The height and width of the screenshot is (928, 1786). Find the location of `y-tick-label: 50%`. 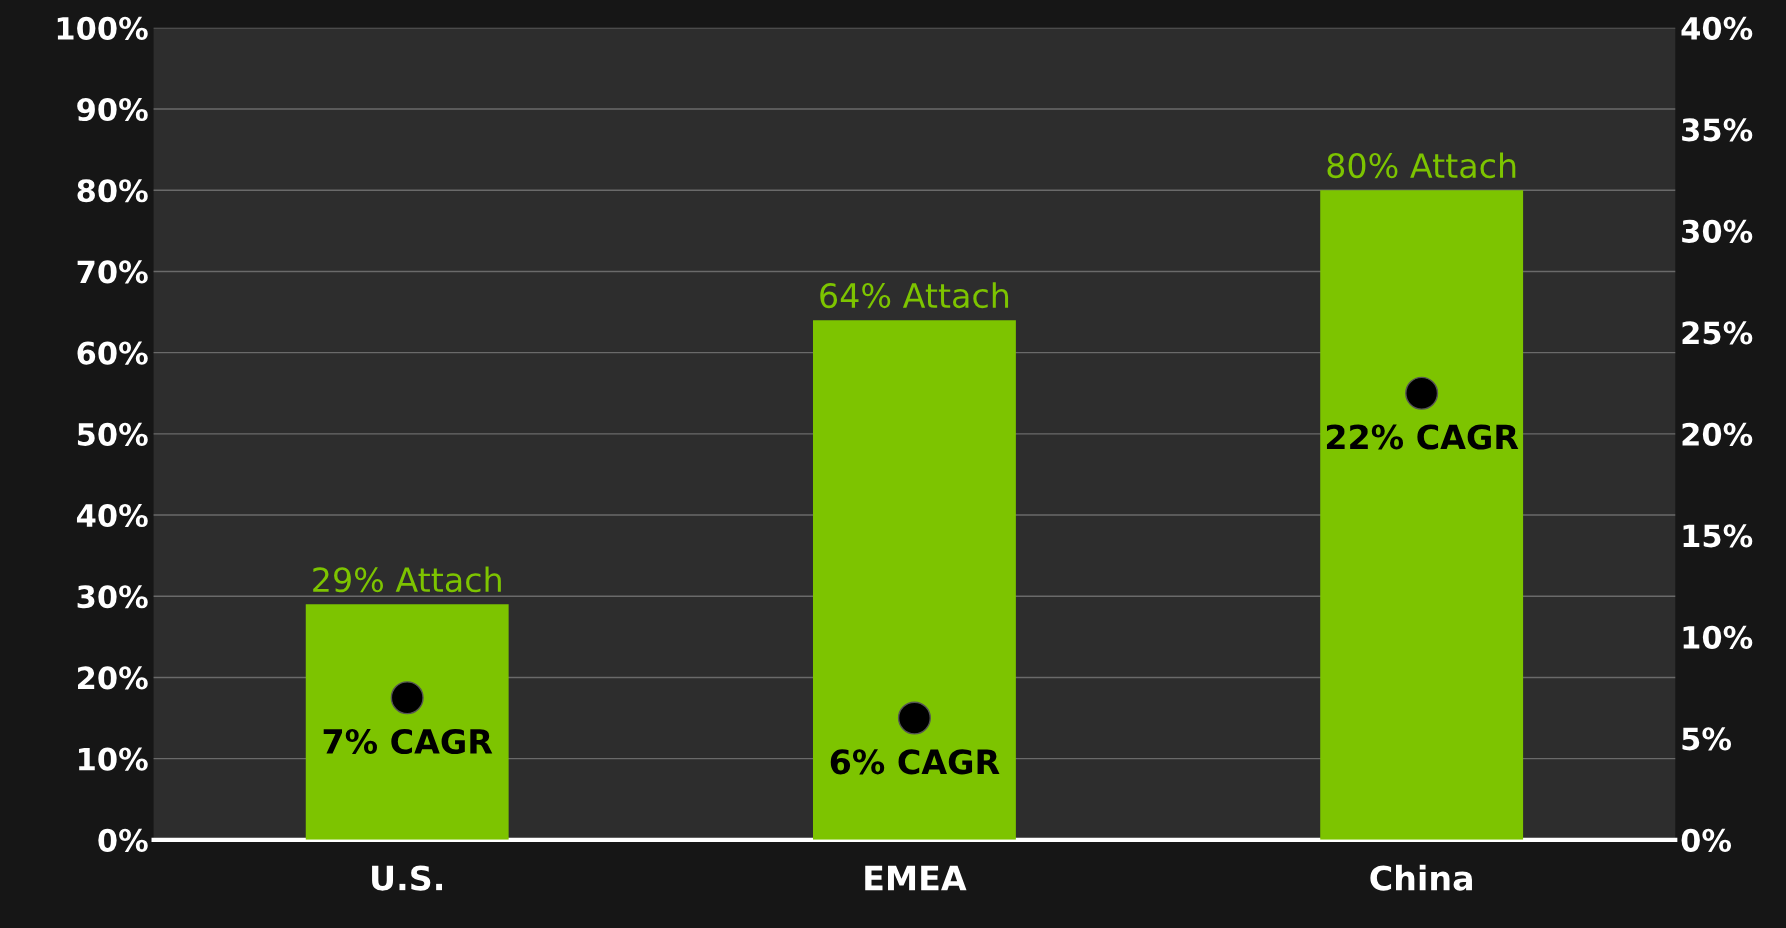

y-tick-label: 50% is located at coordinates (112, 434).